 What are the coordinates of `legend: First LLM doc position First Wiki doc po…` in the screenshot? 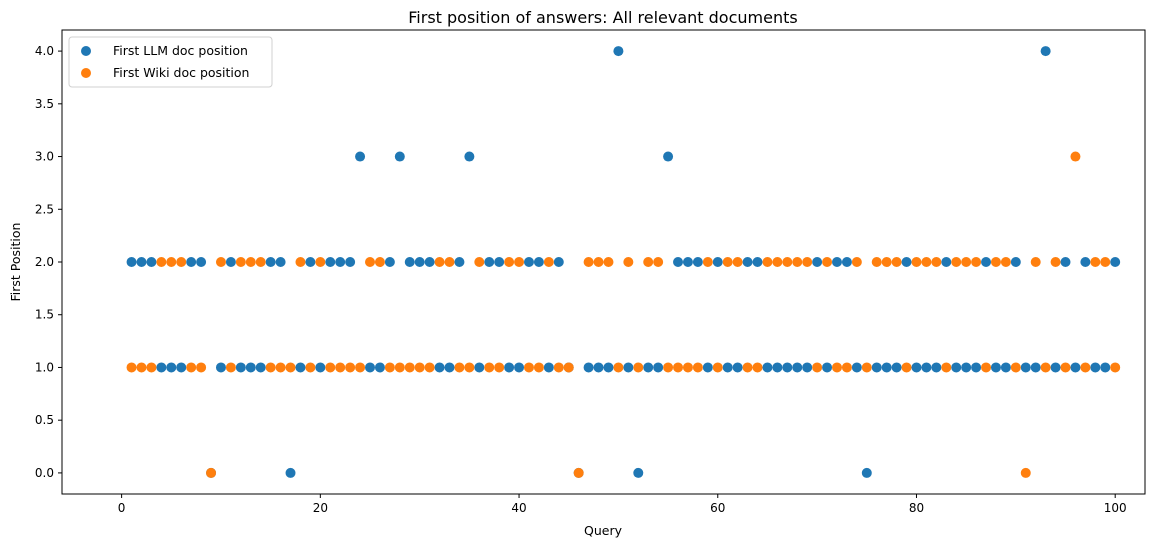 It's located at (170, 62).